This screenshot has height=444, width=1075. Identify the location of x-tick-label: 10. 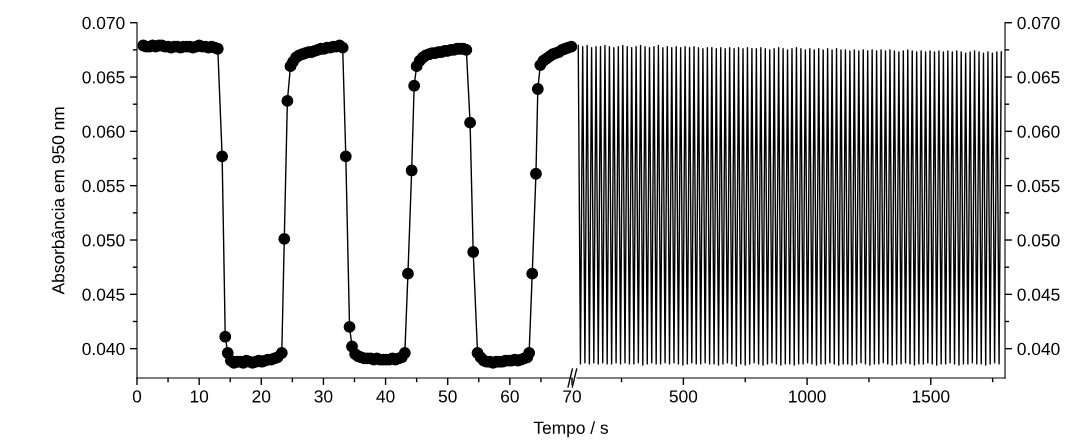
(199, 396).